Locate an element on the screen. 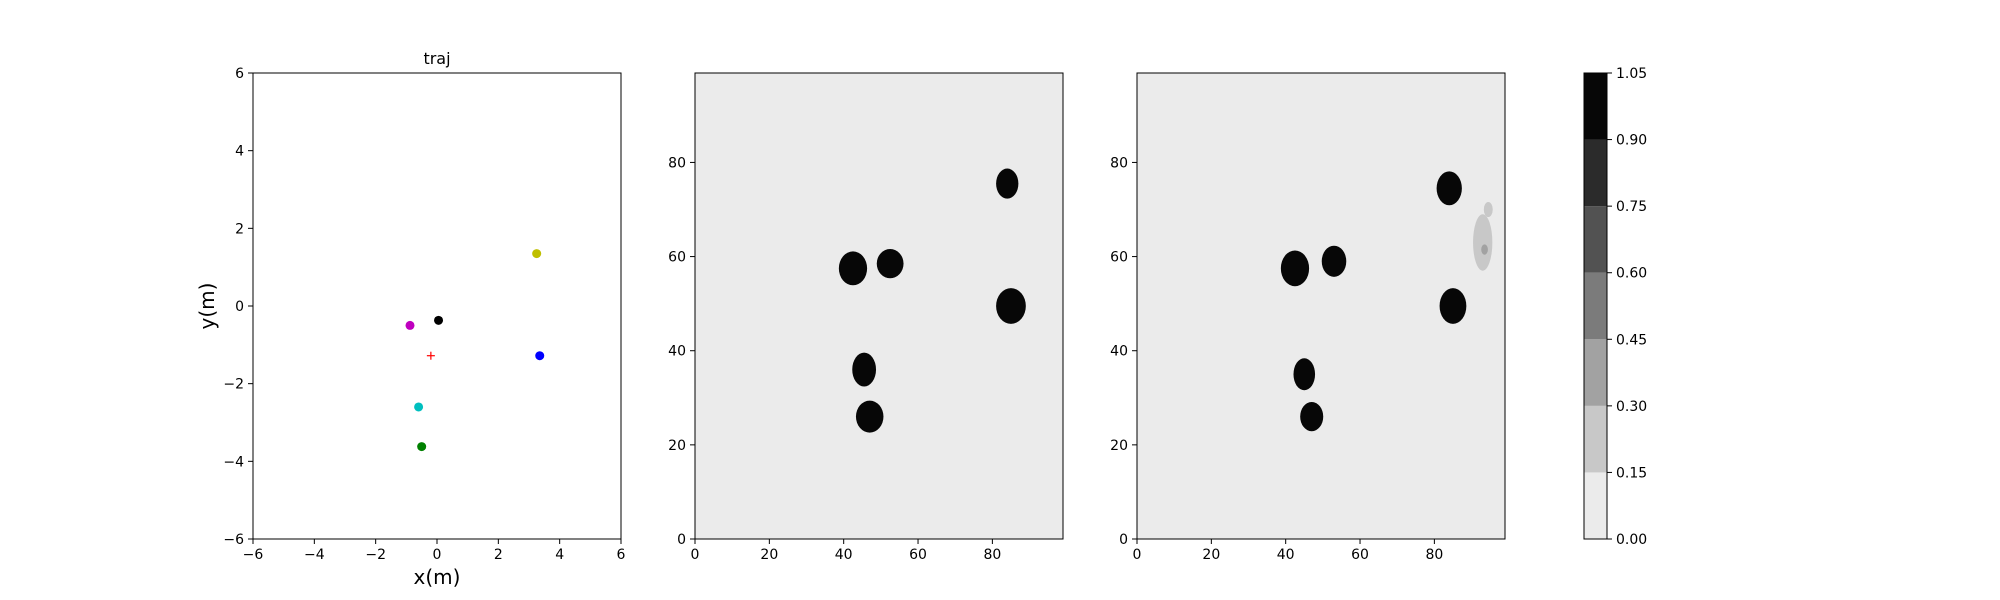 This screenshot has height=600, width=2000. scatter-points is located at coordinates (475, 350).